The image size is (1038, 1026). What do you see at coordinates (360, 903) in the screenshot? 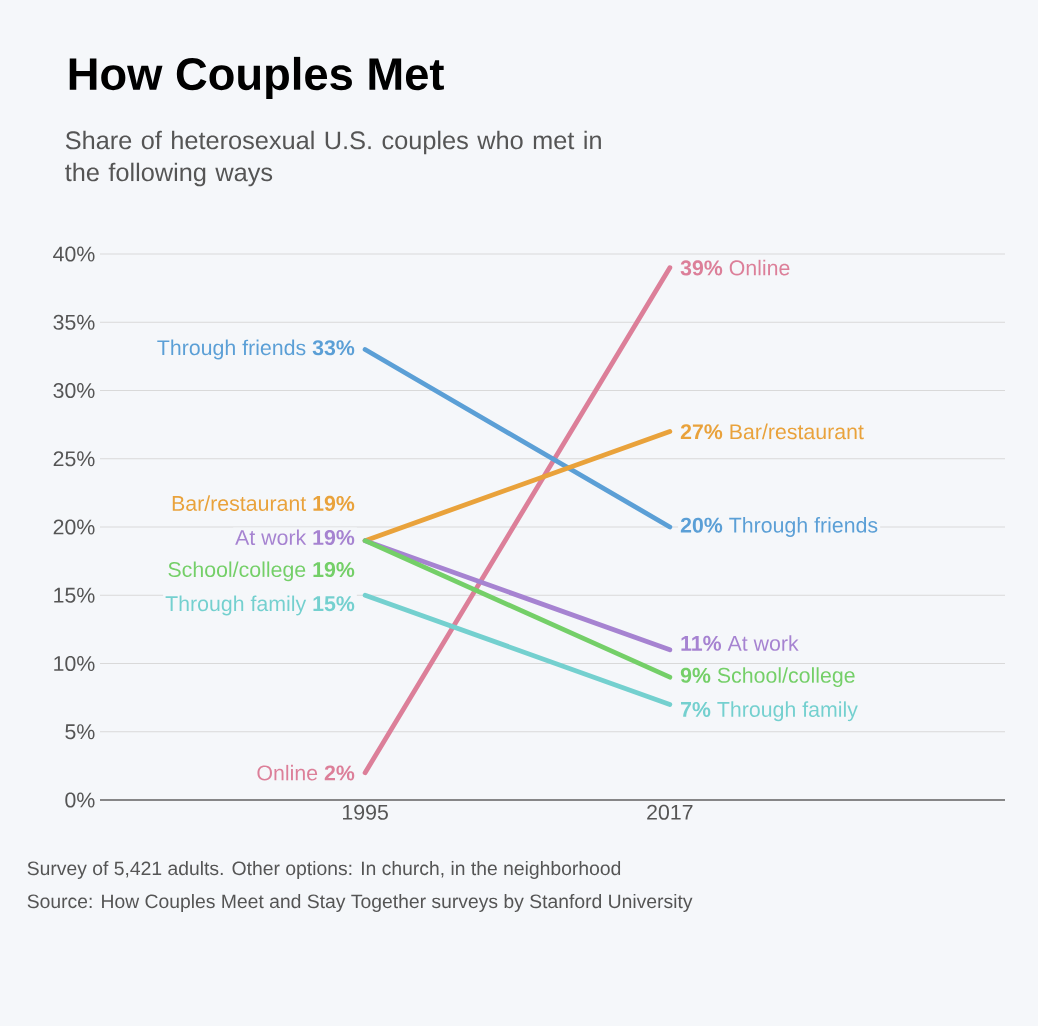
I see `source-note: Source: How Couples Meet and Stay Together surveys by Stanford University` at bounding box center [360, 903].